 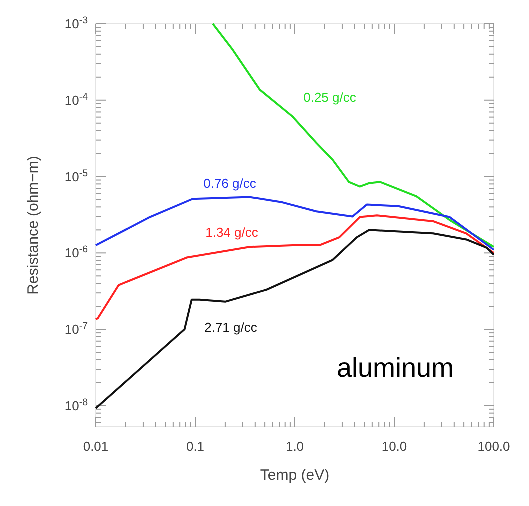 What do you see at coordinates (76, 252) in the screenshot?
I see `y-tick-label: 10$^{-6}$` at bounding box center [76, 252].